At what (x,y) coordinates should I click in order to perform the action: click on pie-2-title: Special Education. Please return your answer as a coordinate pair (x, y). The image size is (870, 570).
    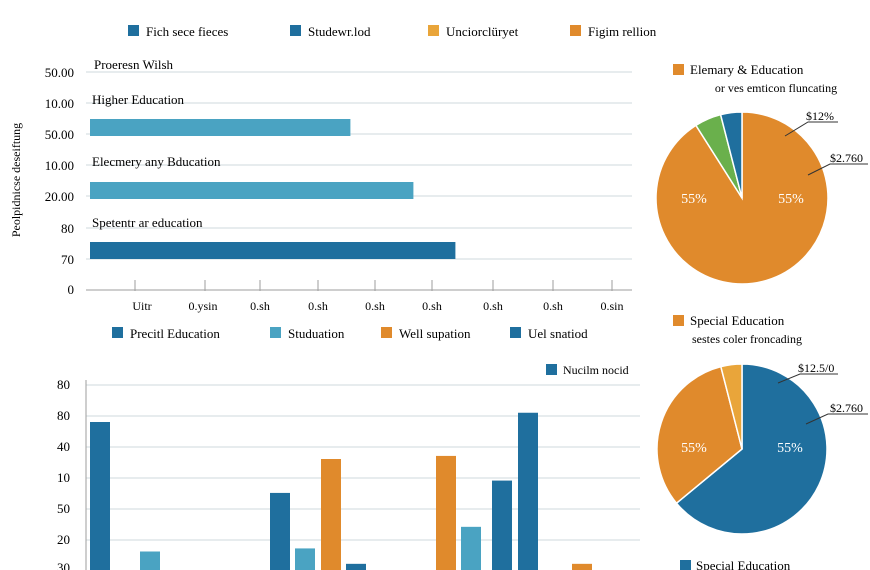
    Looking at the image, I should click on (737, 320).